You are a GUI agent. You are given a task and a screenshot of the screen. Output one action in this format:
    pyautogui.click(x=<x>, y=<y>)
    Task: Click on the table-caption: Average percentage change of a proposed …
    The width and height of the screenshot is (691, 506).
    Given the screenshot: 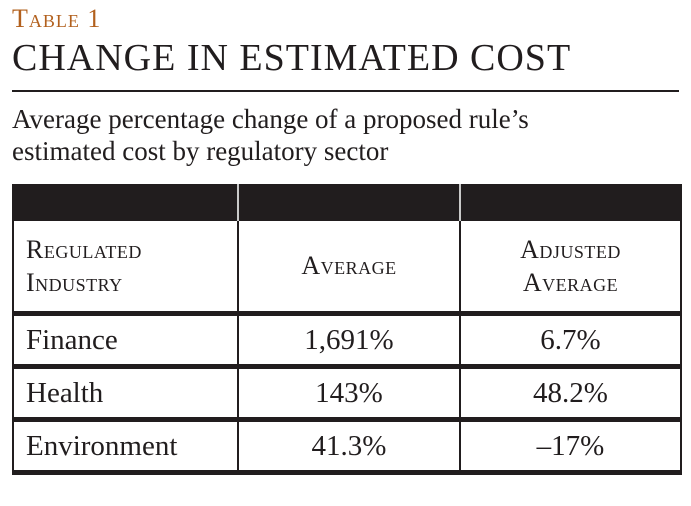 What is the action you would take?
    pyautogui.click(x=270, y=134)
    